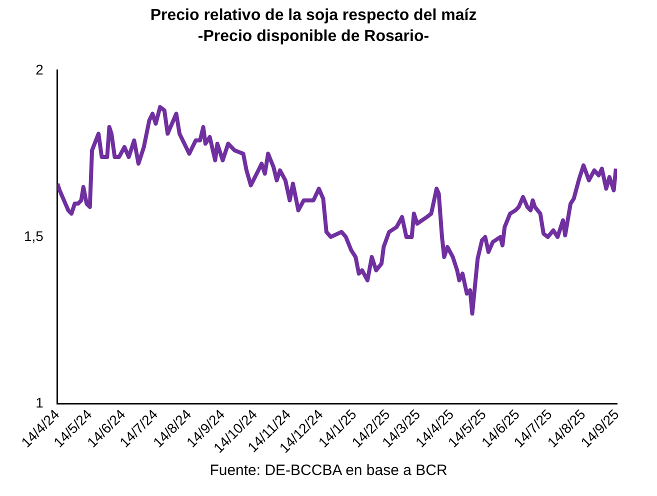 The height and width of the screenshot is (496, 657). I want to click on y-tick-label: 1,5, so click(34, 236).